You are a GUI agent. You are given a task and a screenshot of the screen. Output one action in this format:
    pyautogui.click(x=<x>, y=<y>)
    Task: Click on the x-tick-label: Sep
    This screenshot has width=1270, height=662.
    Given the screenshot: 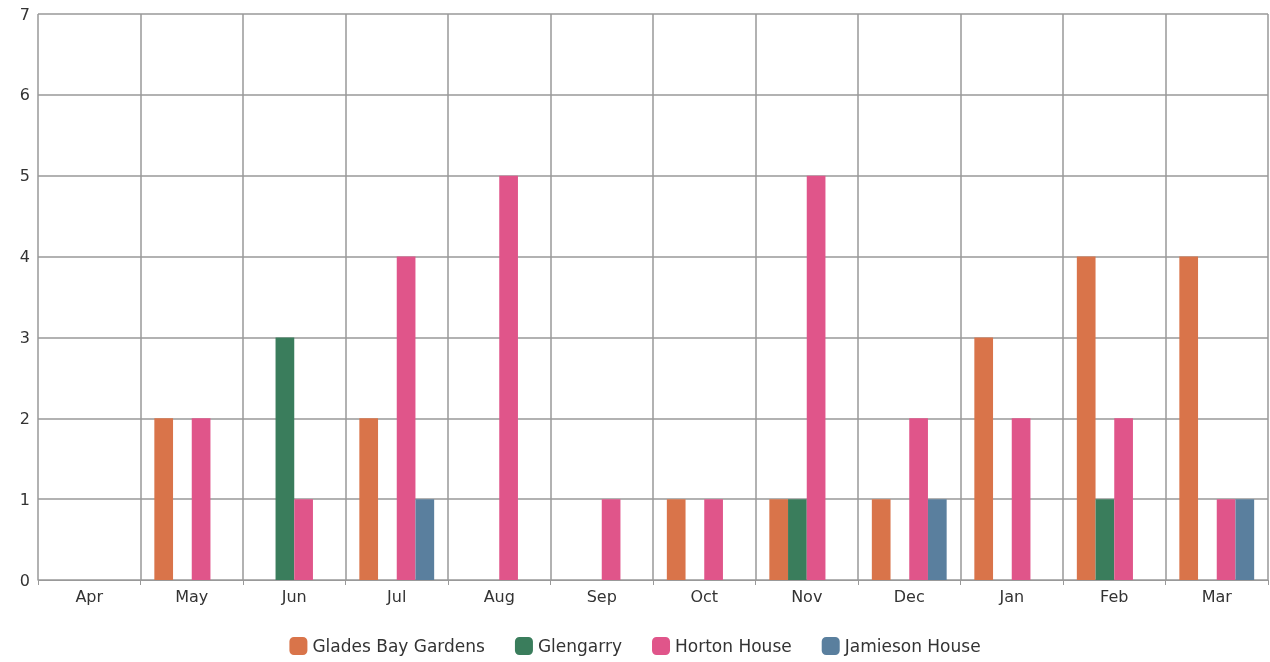 What is the action you would take?
    pyautogui.click(x=601, y=596)
    